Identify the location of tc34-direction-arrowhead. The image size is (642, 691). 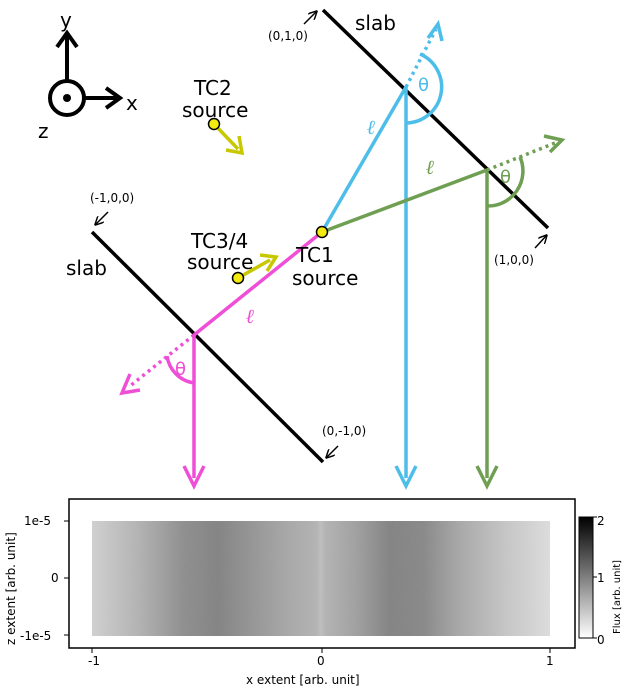
(269, 262).